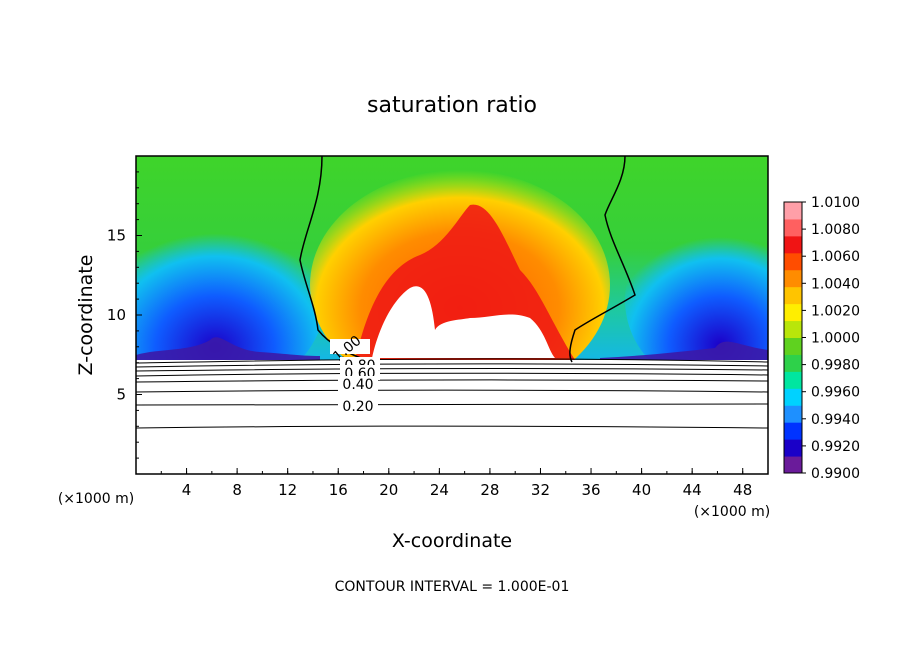 The height and width of the screenshot is (654, 904). What do you see at coordinates (439, 490) in the screenshot?
I see `x-tick-label: 24` at bounding box center [439, 490].